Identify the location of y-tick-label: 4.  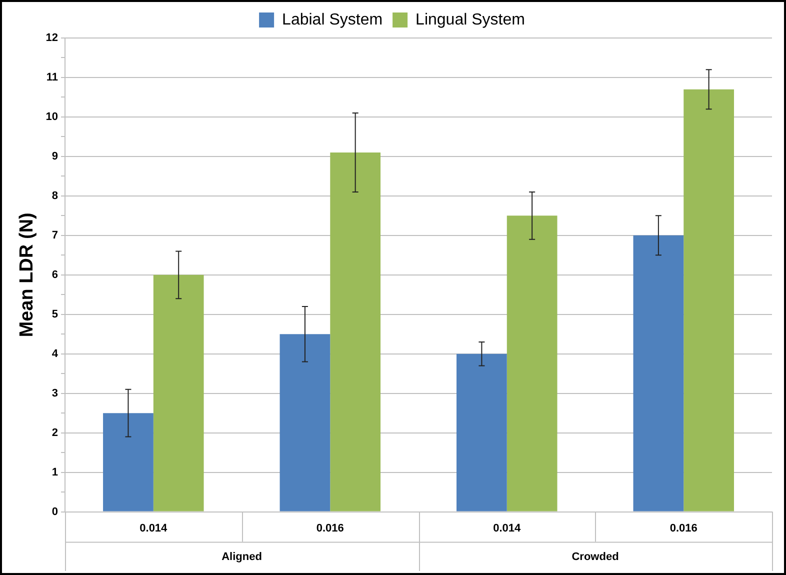
(55, 354).